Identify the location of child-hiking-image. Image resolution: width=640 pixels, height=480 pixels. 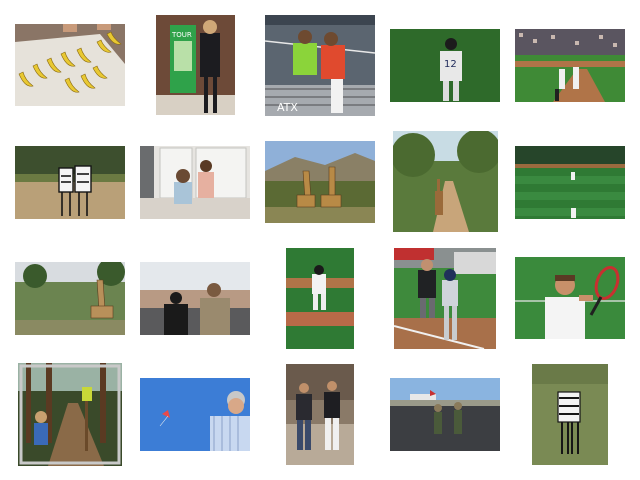
(70, 414).